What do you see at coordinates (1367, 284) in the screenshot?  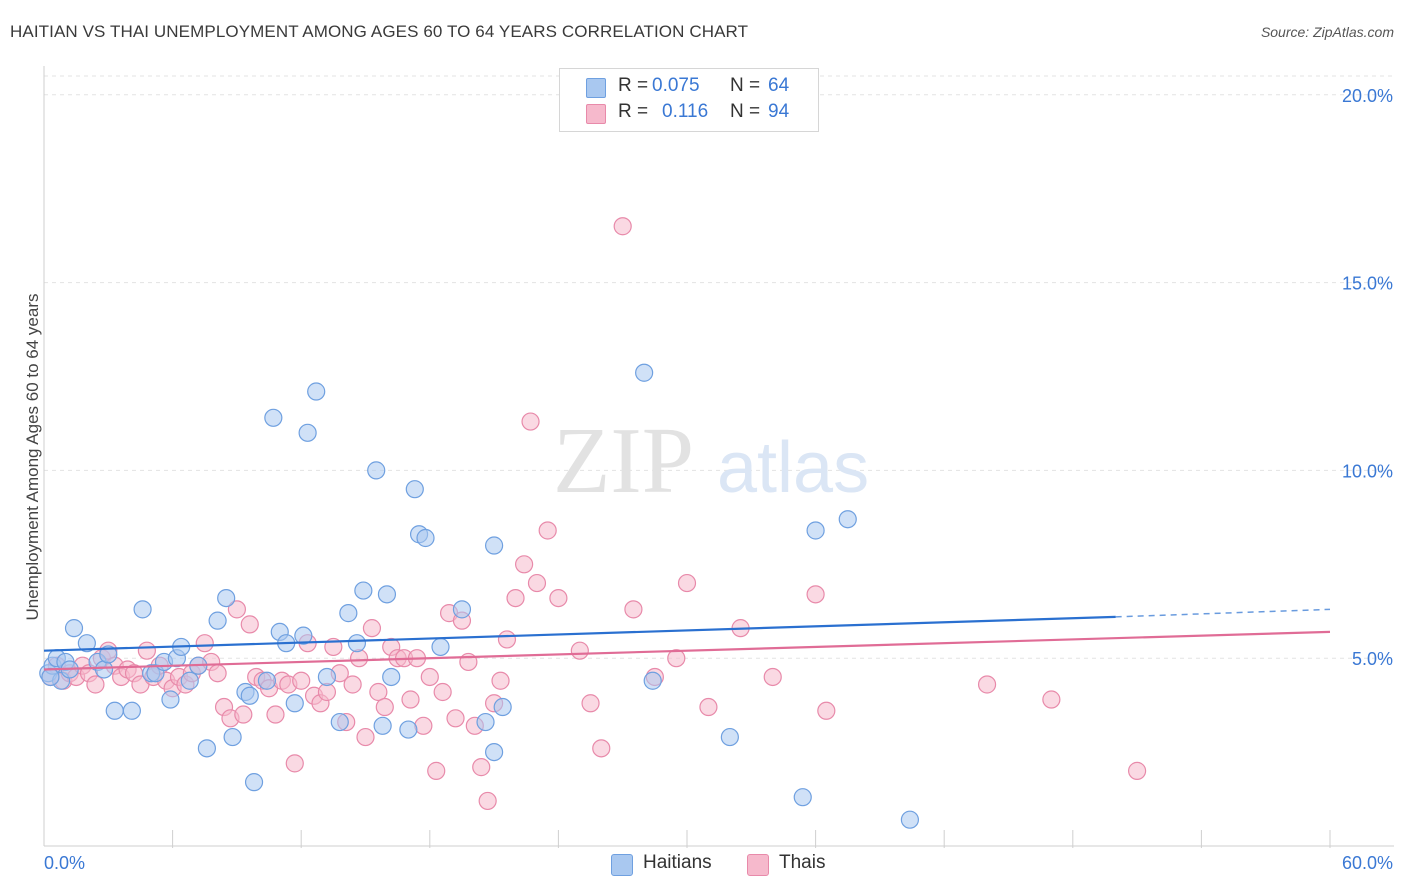 I see `y-tick-label: 15.0%` at bounding box center [1367, 284].